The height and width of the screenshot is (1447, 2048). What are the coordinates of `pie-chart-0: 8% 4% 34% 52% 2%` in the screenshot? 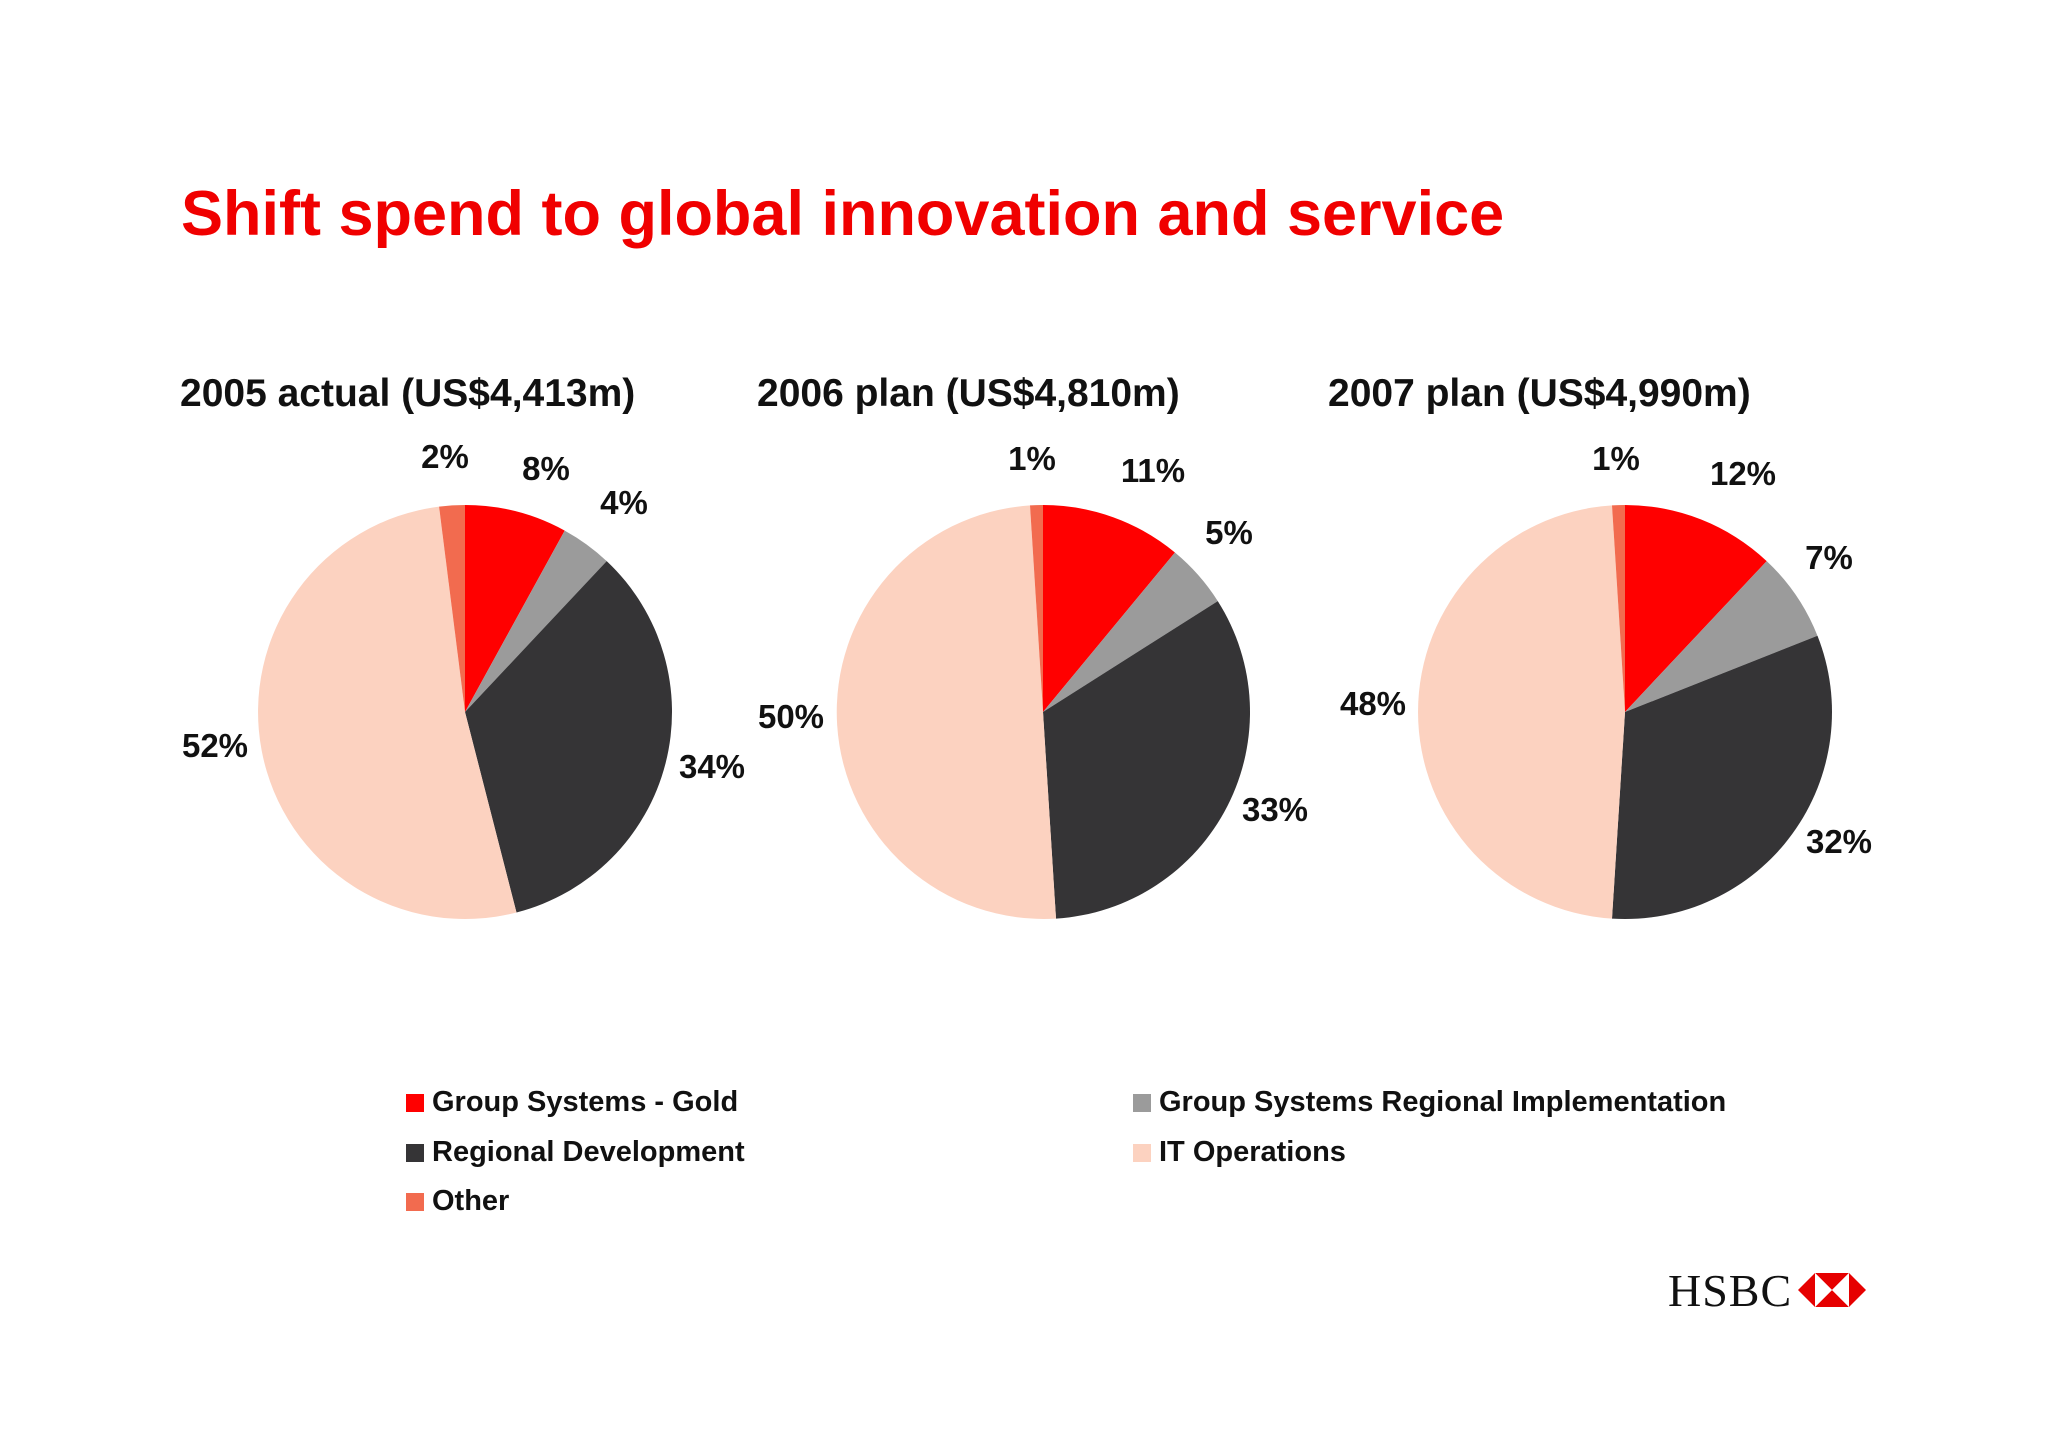 It's located at (463, 678).